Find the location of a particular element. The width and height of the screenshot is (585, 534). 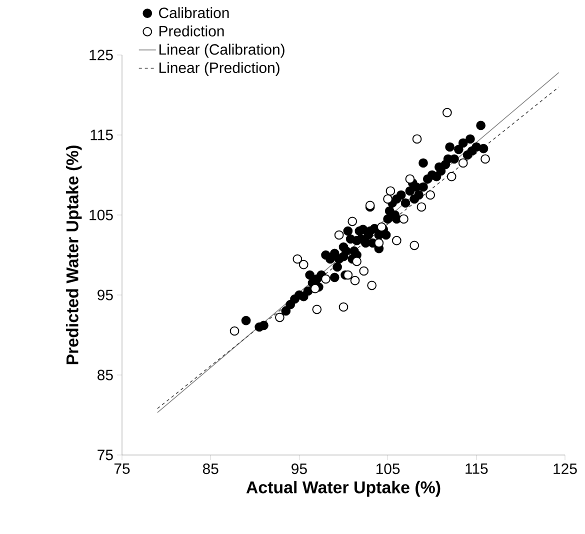

y-tick-label: 115 is located at coordinates (101, 135).